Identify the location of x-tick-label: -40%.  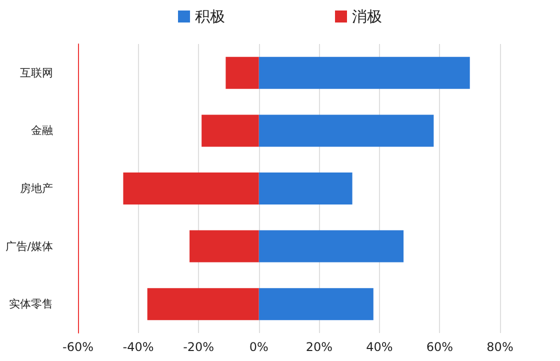
(138, 347).